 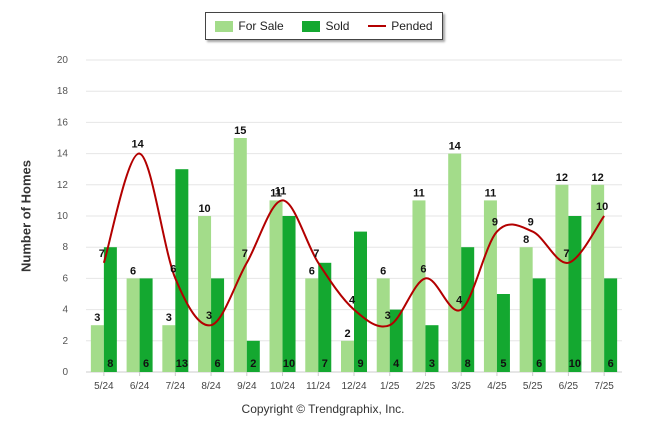 What do you see at coordinates (497, 386) in the screenshot?
I see `x-tick-label: 4/25` at bounding box center [497, 386].